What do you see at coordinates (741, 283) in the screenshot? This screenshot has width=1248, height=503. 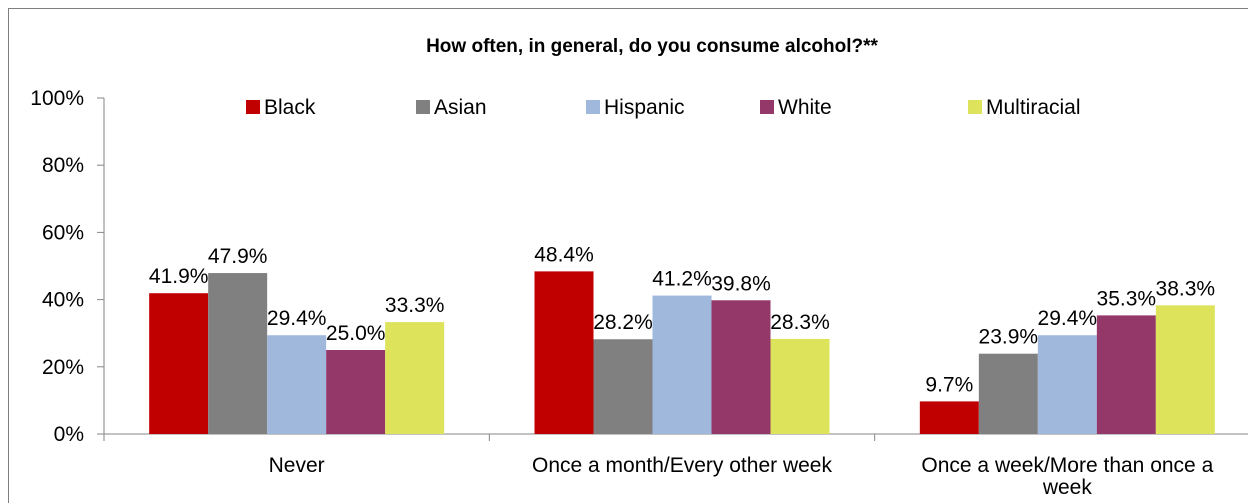 I see `data-label: 39.8%` at bounding box center [741, 283].